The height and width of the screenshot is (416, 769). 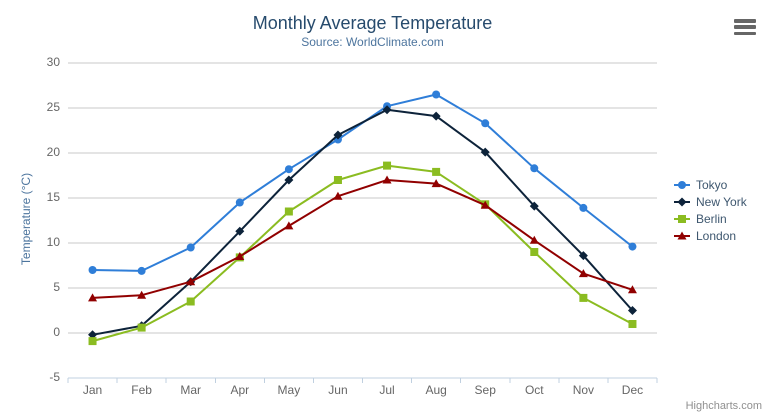 What do you see at coordinates (387, 390) in the screenshot?
I see `x-axis-label: Jul` at bounding box center [387, 390].